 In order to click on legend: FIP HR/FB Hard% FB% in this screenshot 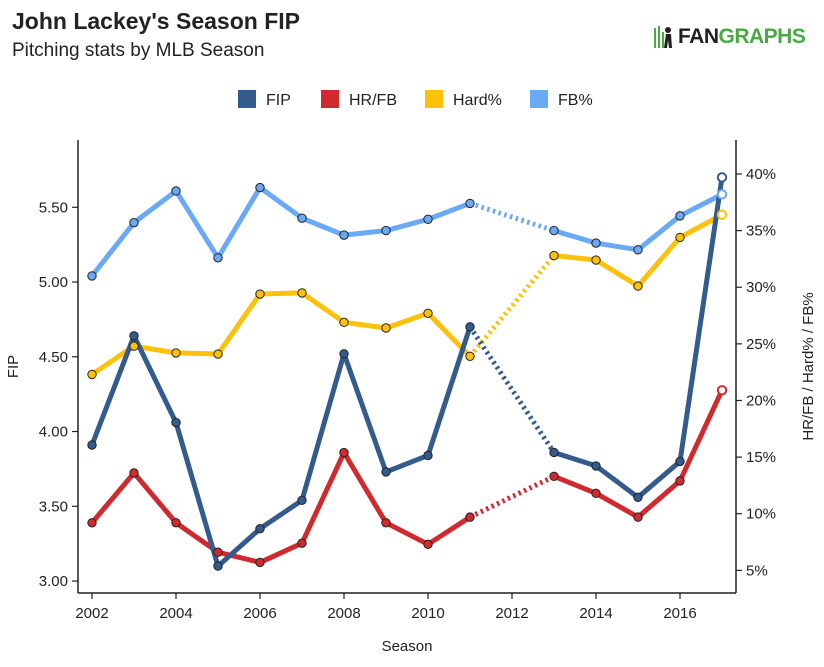, I will do `click(415, 99)`.